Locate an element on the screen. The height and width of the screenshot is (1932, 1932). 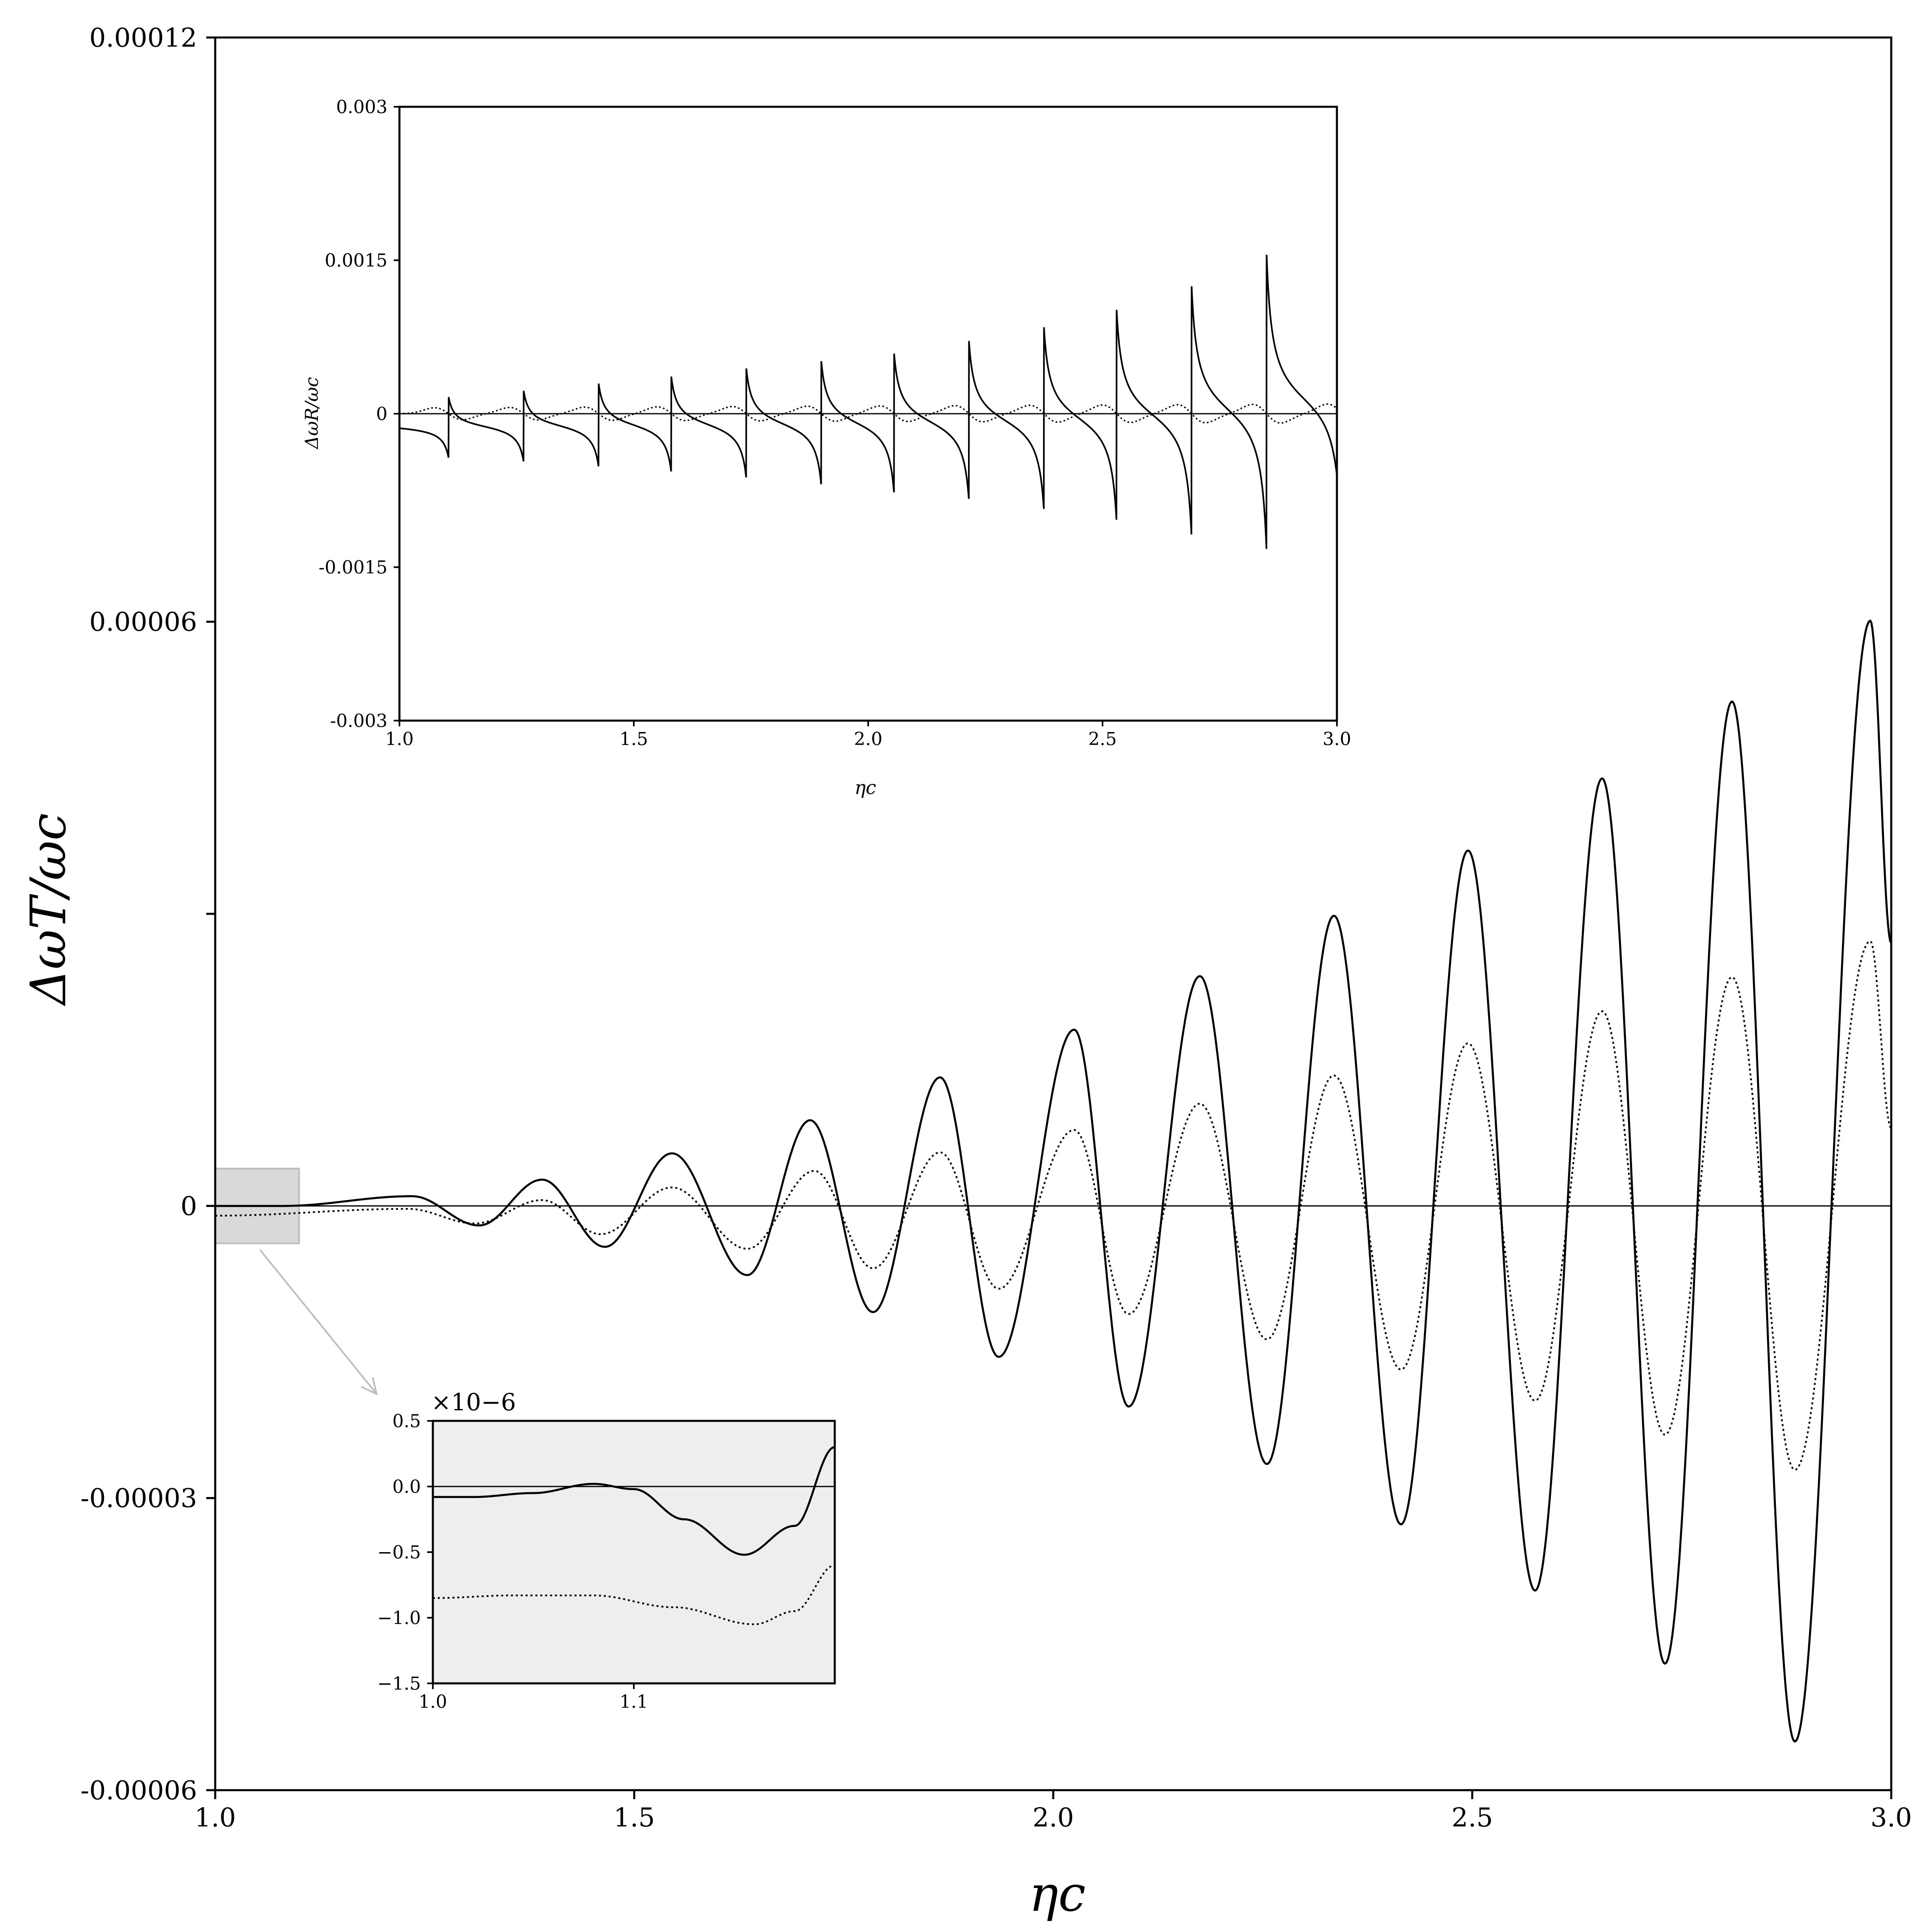
y-tick-label: 0.0015 is located at coordinates (356, 260).